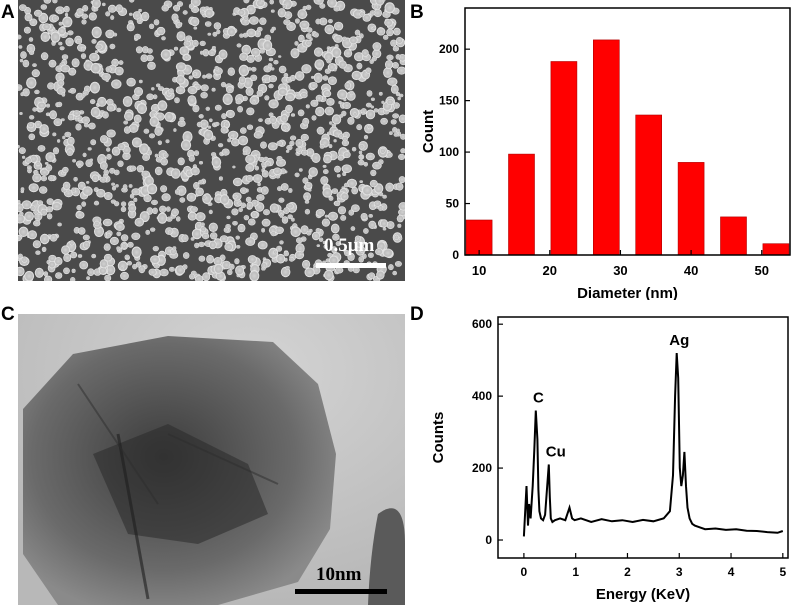 This screenshot has height=609, width=803. What do you see at coordinates (482, 468) in the screenshot?
I see `y-tick-label-d: 200` at bounding box center [482, 468].